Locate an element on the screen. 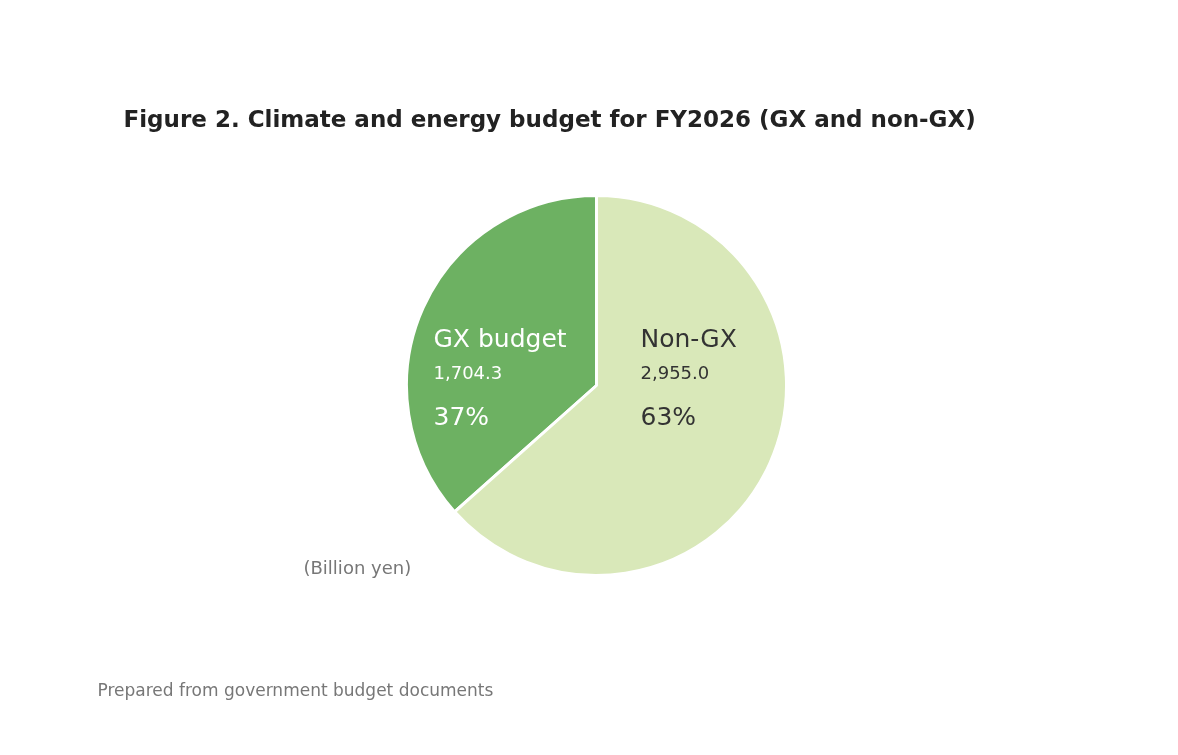 This screenshot has height=755, width=1178. slice-label: GX budget is located at coordinates (500, 338).